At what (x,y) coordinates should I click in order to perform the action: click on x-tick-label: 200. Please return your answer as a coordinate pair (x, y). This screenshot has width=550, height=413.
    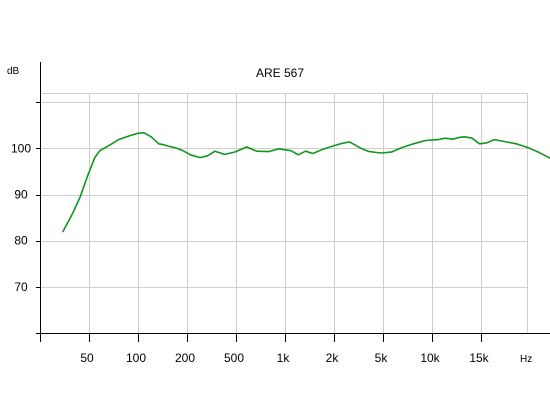
    Looking at the image, I should click on (185, 358).